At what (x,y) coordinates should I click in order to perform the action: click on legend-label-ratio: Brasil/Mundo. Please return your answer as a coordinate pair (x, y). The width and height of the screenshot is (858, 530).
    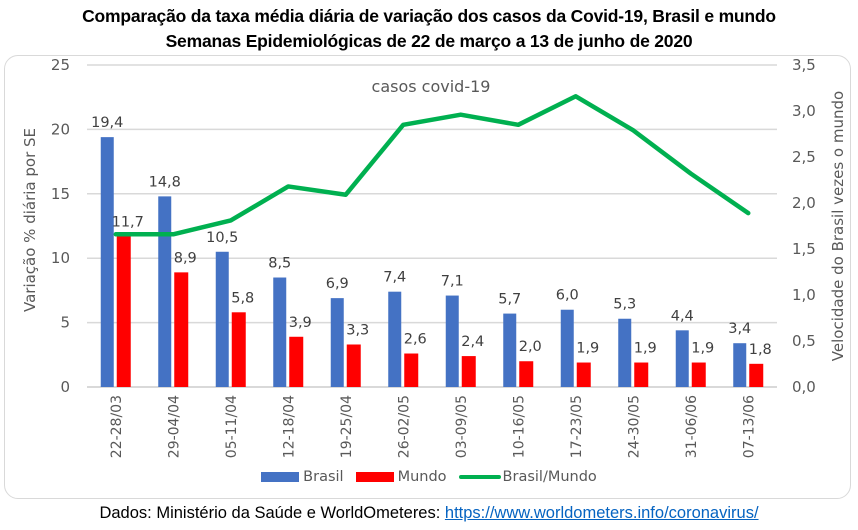
    Looking at the image, I should click on (549, 477).